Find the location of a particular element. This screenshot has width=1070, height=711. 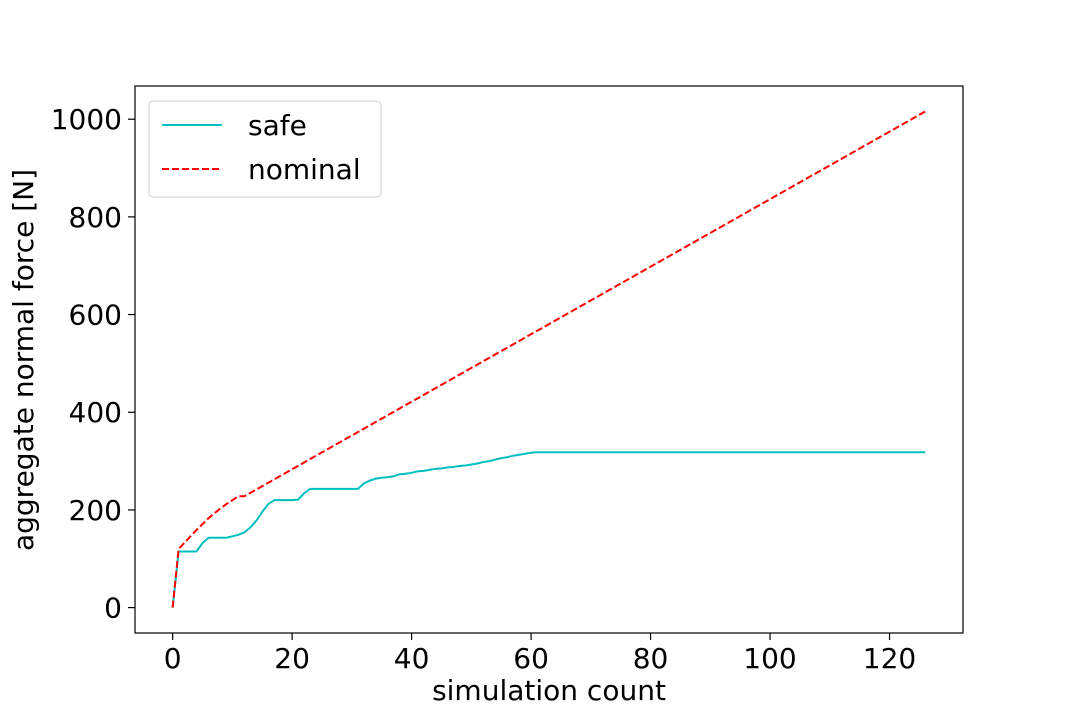

x-axis-ticks: 0 20 40 60 80 100 120 is located at coordinates (540, 654).